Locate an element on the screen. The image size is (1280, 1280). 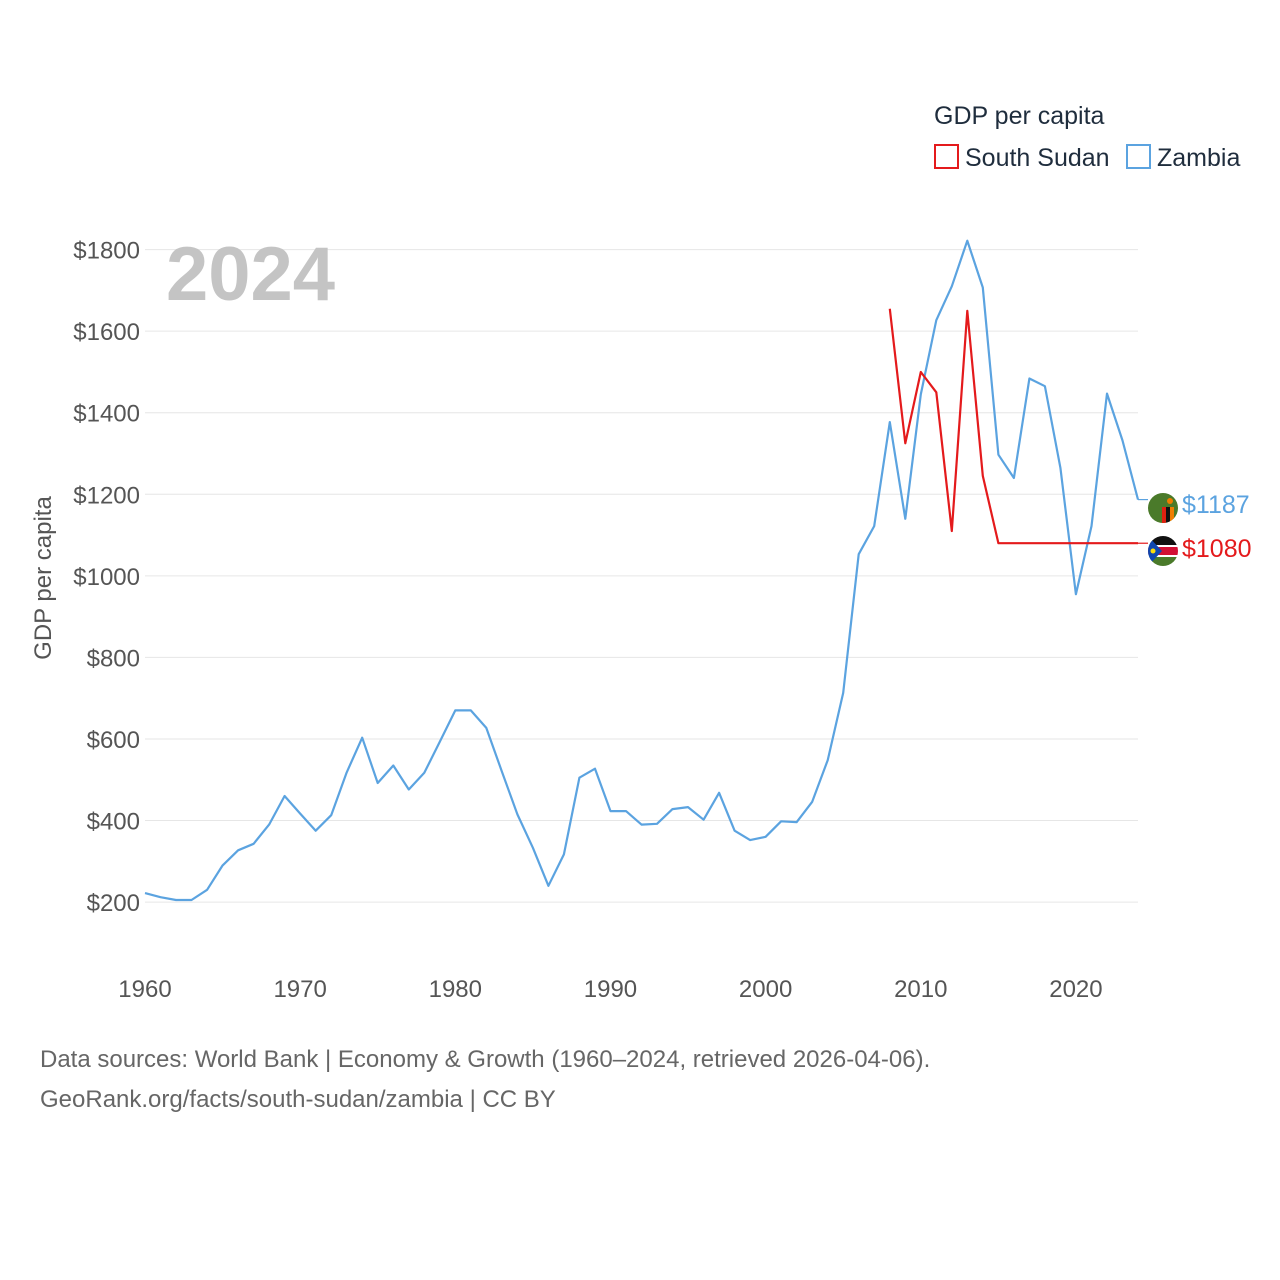
y-tick-label: $1000 is located at coordinates (106, 577).